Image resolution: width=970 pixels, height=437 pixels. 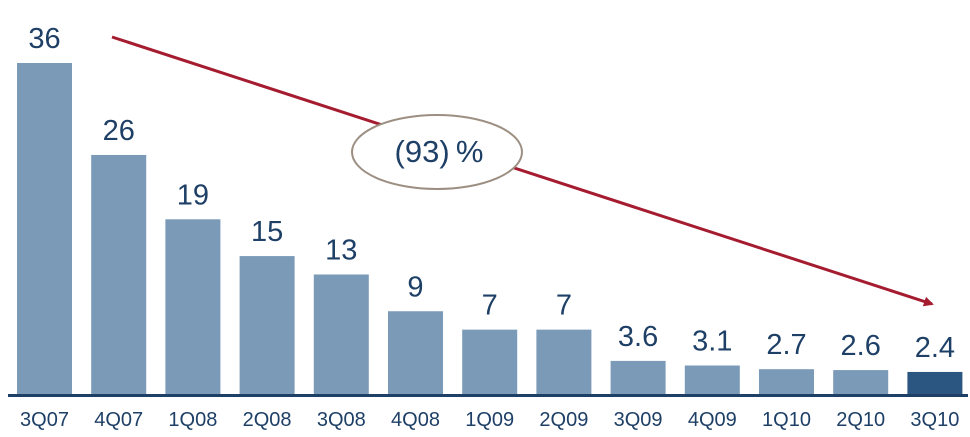 What do you see at coordinates (415, 352) in the screenshot?
I see `bar-4Q08` at bounding box center [415, 352].